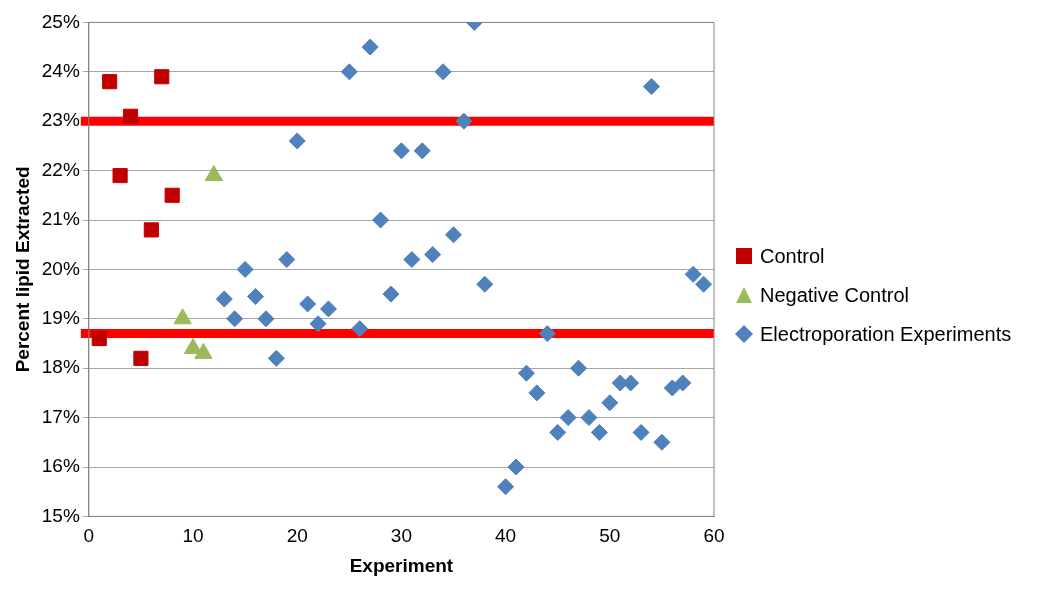 This screenshot has width=1042, height=590. I want to click on legend-label: Control, so click(792, 256).